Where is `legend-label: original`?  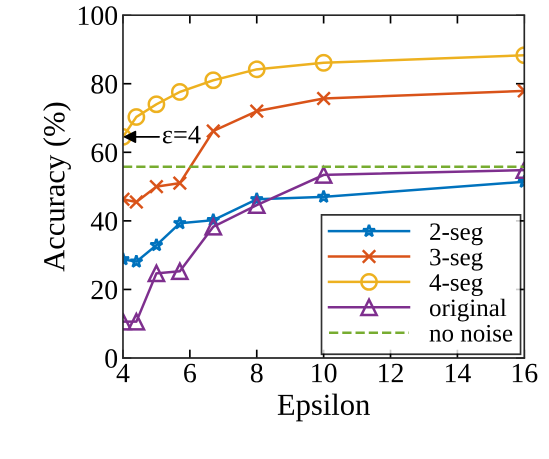
legend-label: original is located at coordinates (468, 310).